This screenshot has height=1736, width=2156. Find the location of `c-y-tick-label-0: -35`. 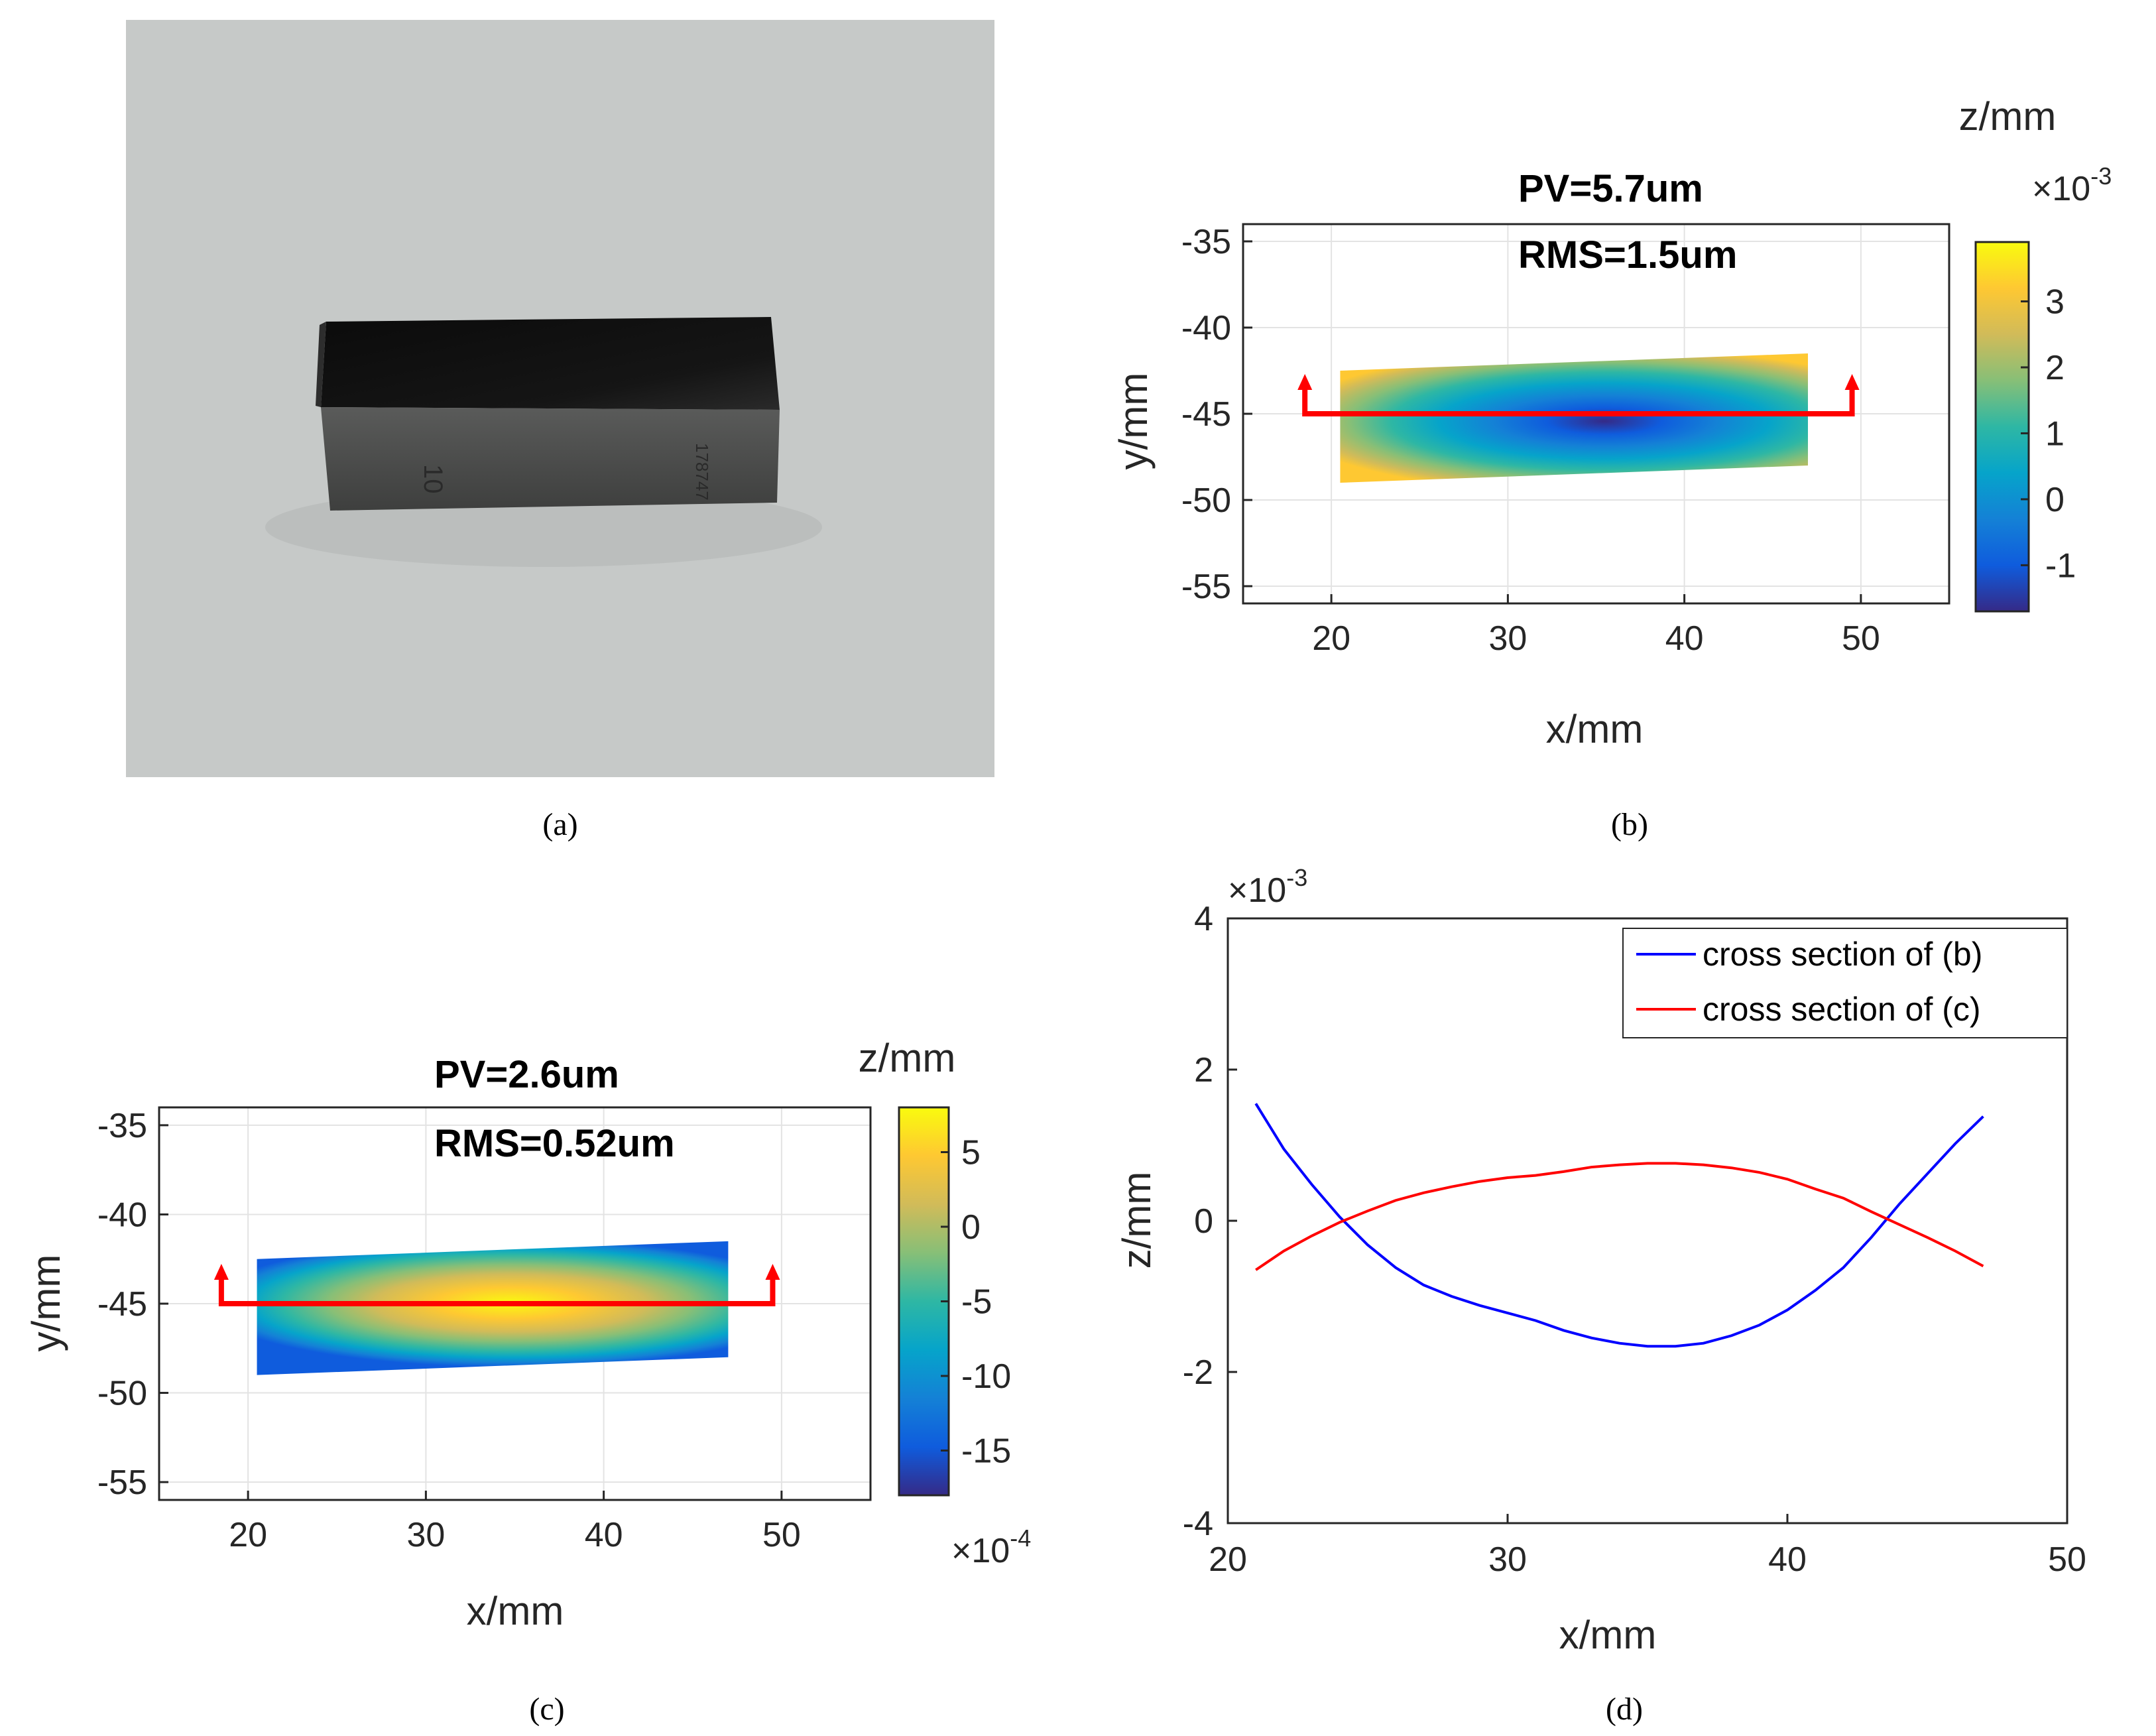

c-y-tick-label-0: -35 is located at coordinates (122, 1126).